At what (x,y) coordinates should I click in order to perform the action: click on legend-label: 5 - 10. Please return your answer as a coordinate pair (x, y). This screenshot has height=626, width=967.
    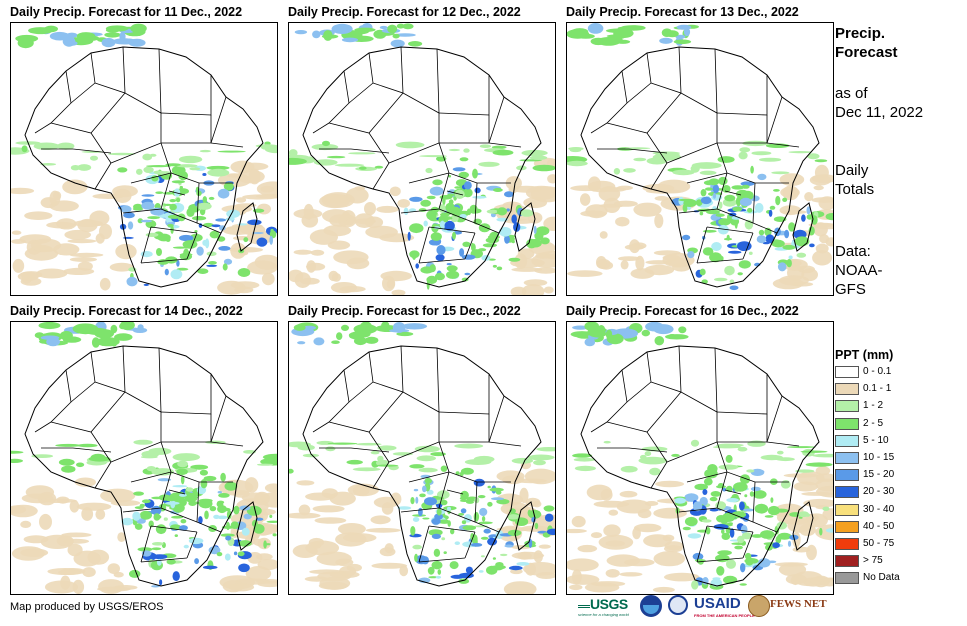
    Looking at the image, I should click on (876, 440).